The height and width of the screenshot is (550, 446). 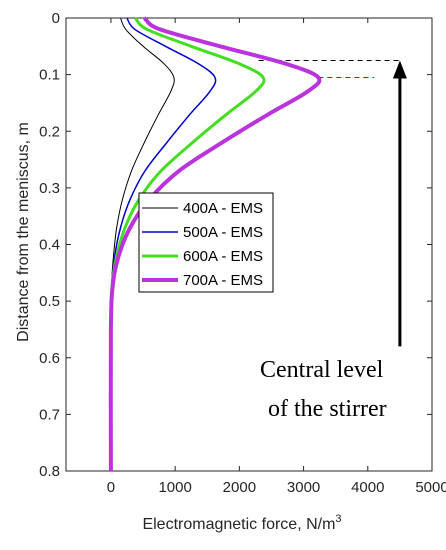 What do you see at coordinates (223, 256) in the screenshot?
I see `legend-label: 600A - EMS` at bounding box center [223, 256].